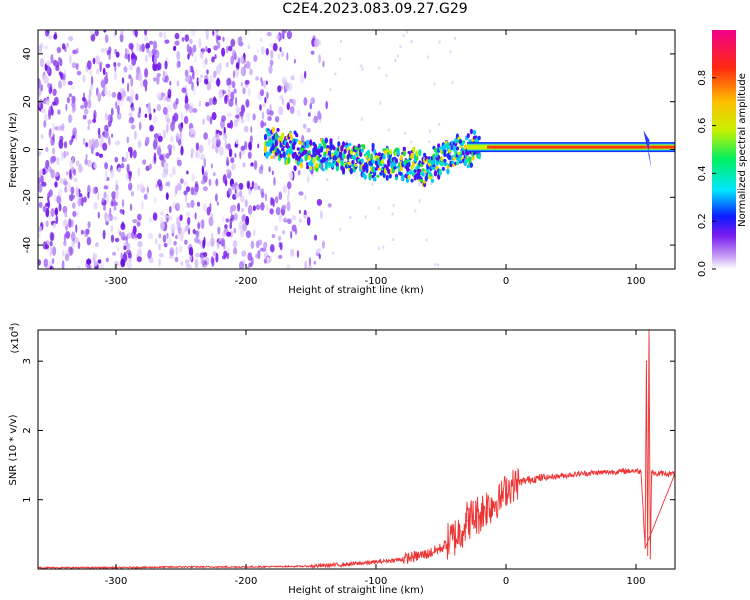 Image resolution: width=750 pixels, height=600 pixels. What do you see at coordinates (702, 78) in the screenshot?
I see `colorbar-tick-label: 0.8` at bounding box center [702, 78].